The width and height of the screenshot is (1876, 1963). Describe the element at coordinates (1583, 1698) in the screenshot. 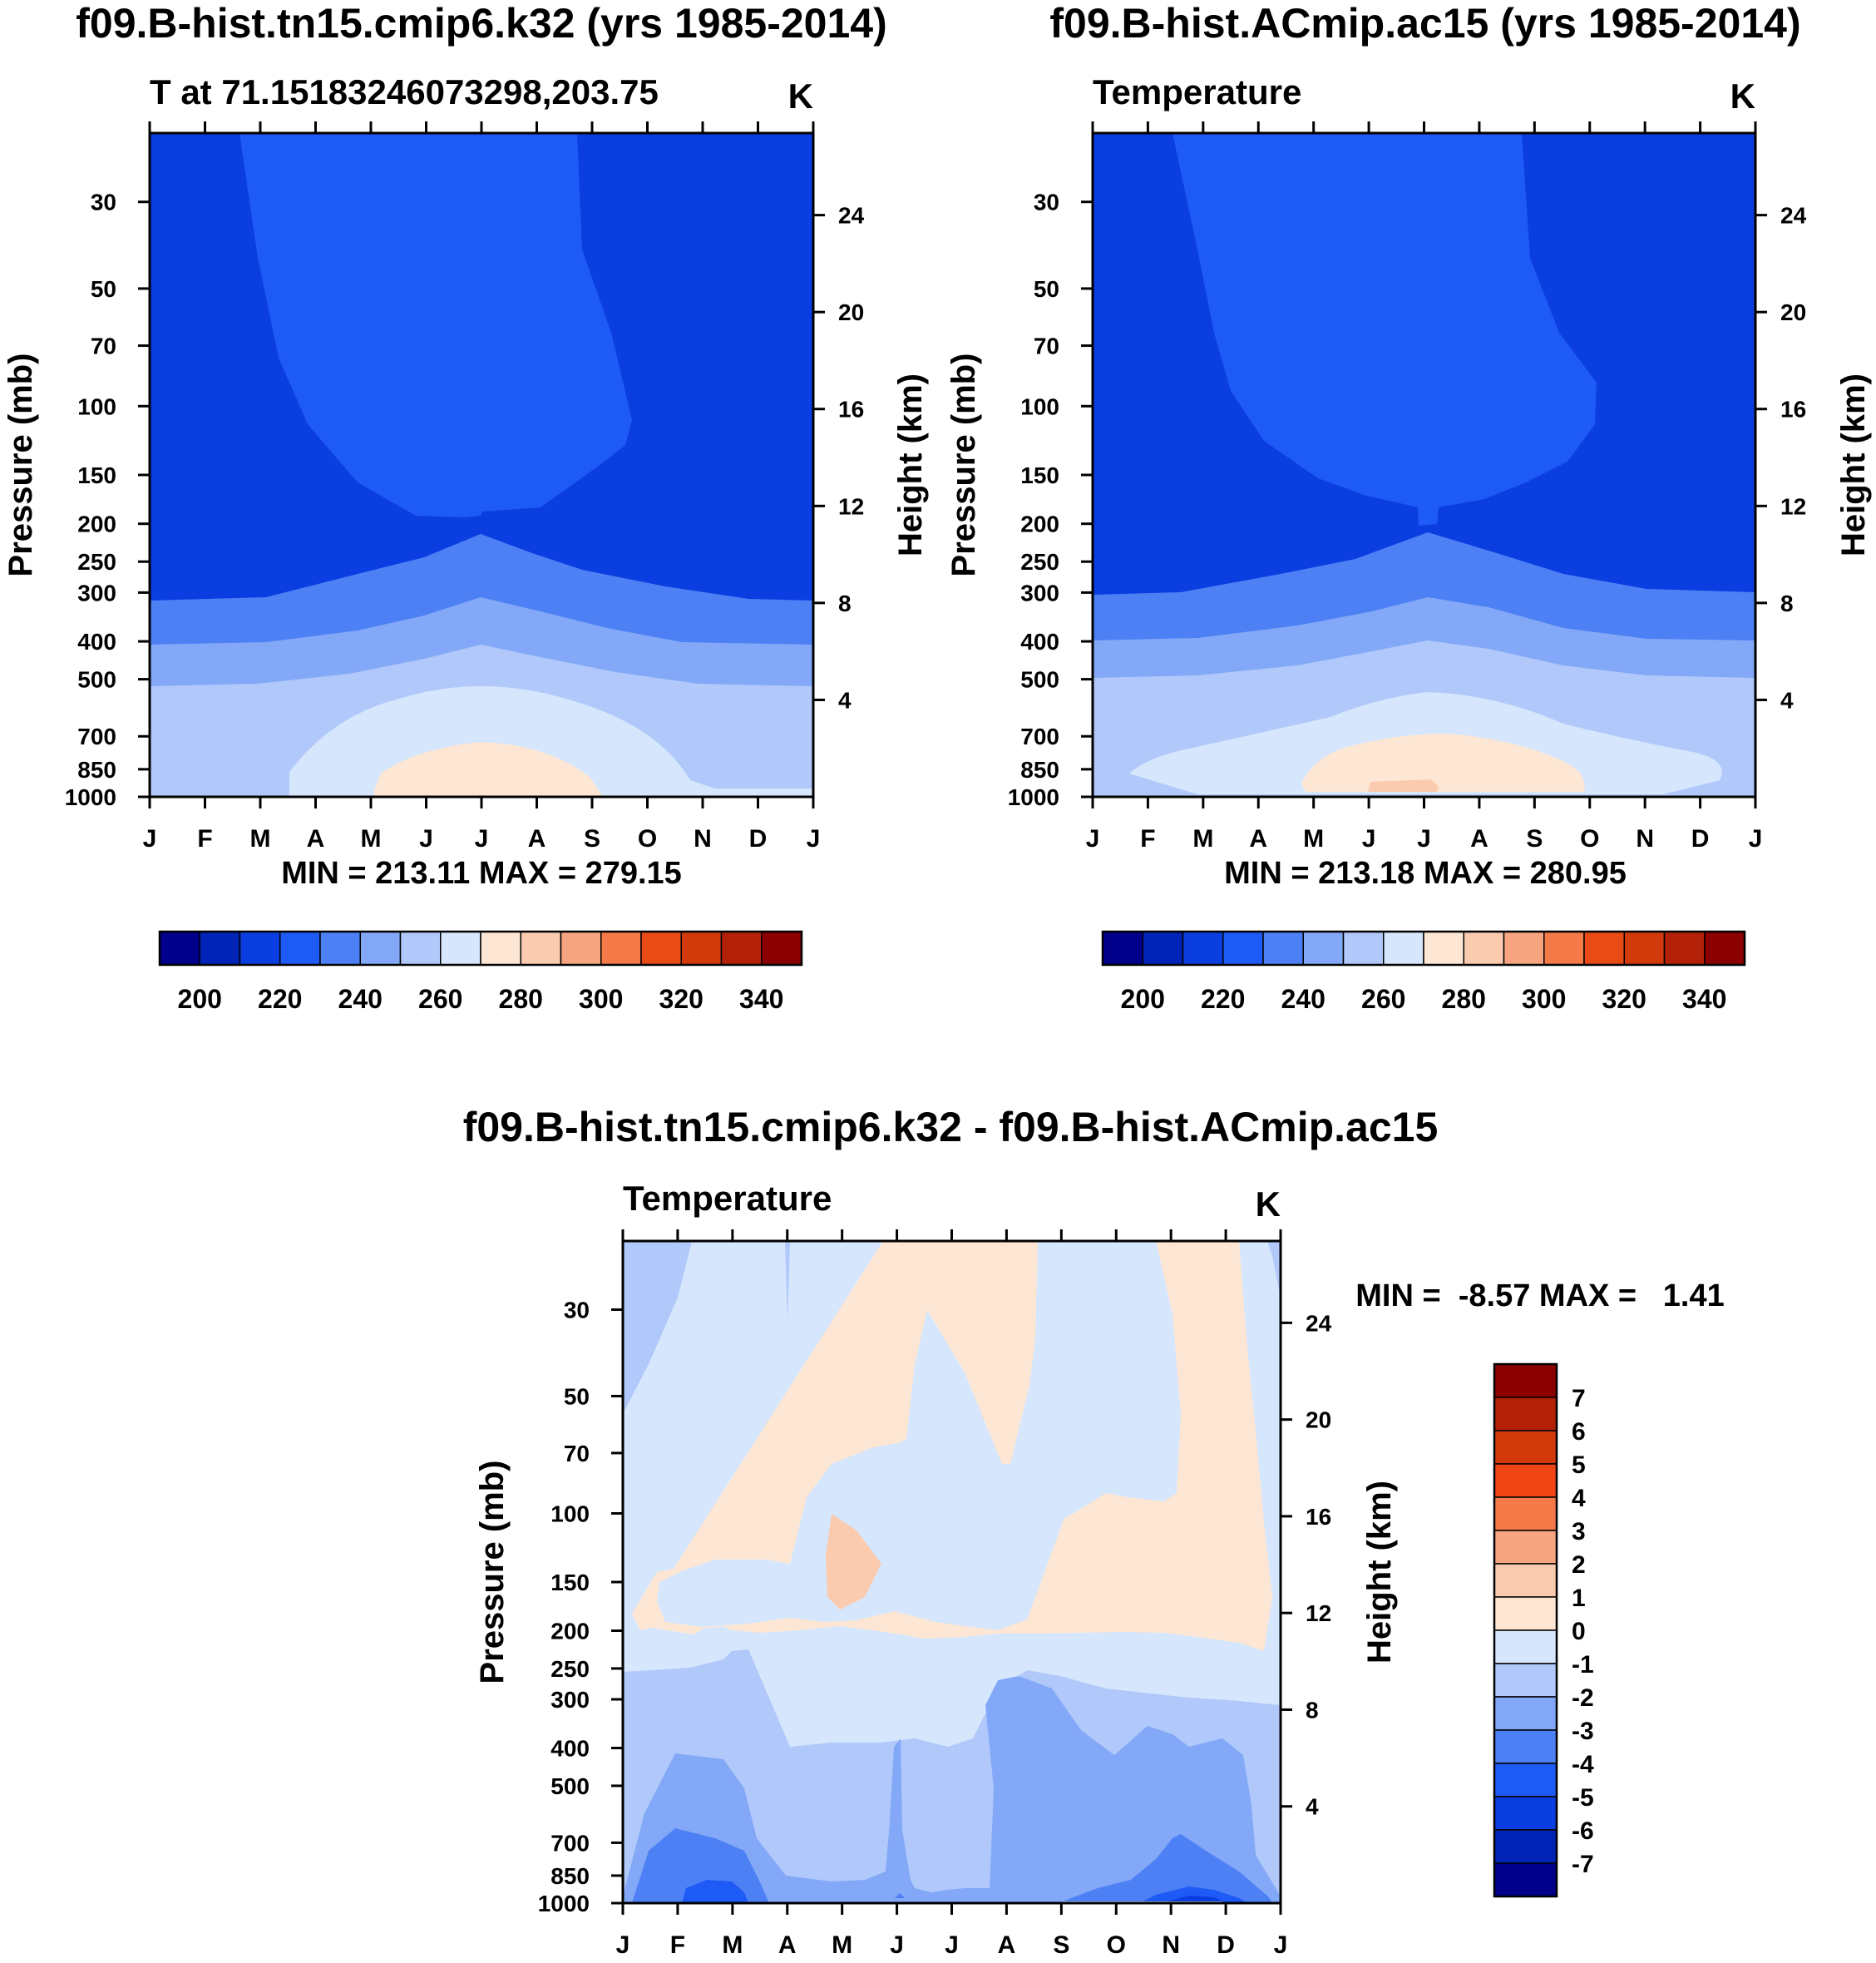

I see `colorbar-label: -2` at that location.